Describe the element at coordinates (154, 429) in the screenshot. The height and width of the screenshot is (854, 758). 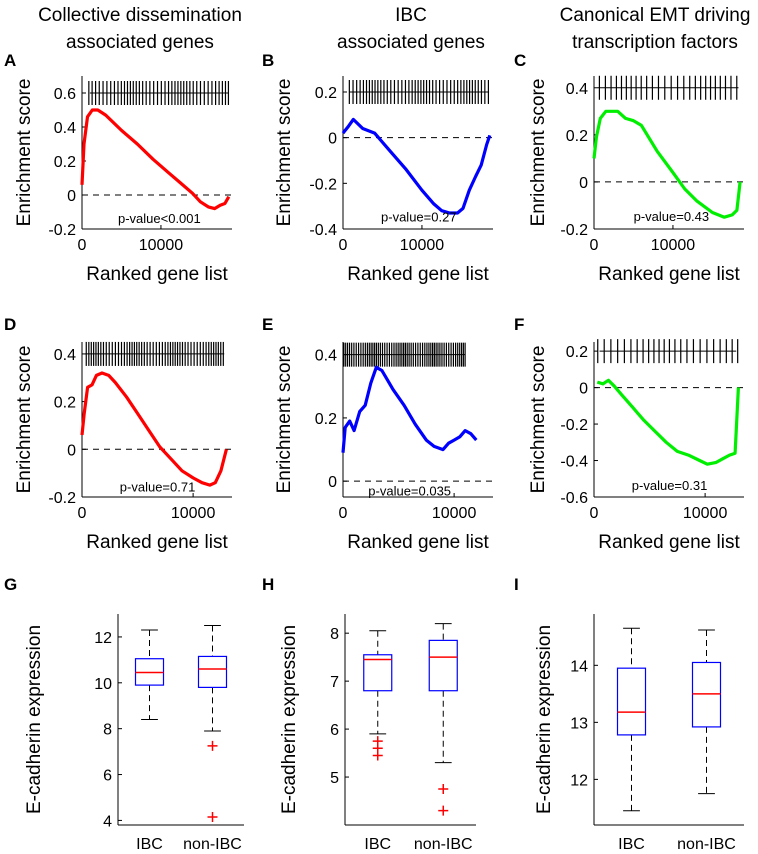
I see `enrichment-curve-d` at that location.